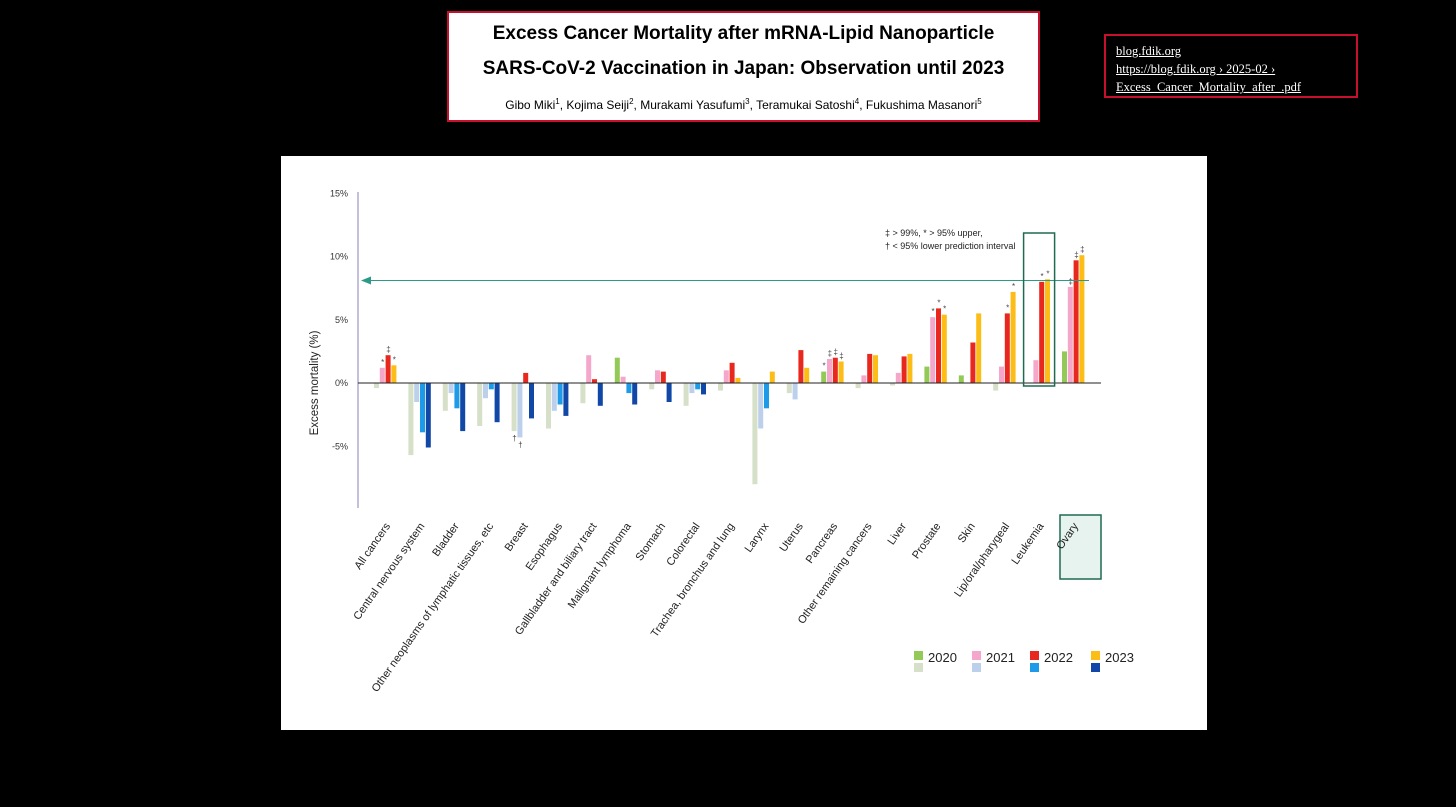 The image size is (1456, 807). Describe the element at coordinates (898, 534) in the screenshot. I see `category-label: Liver` at that location.